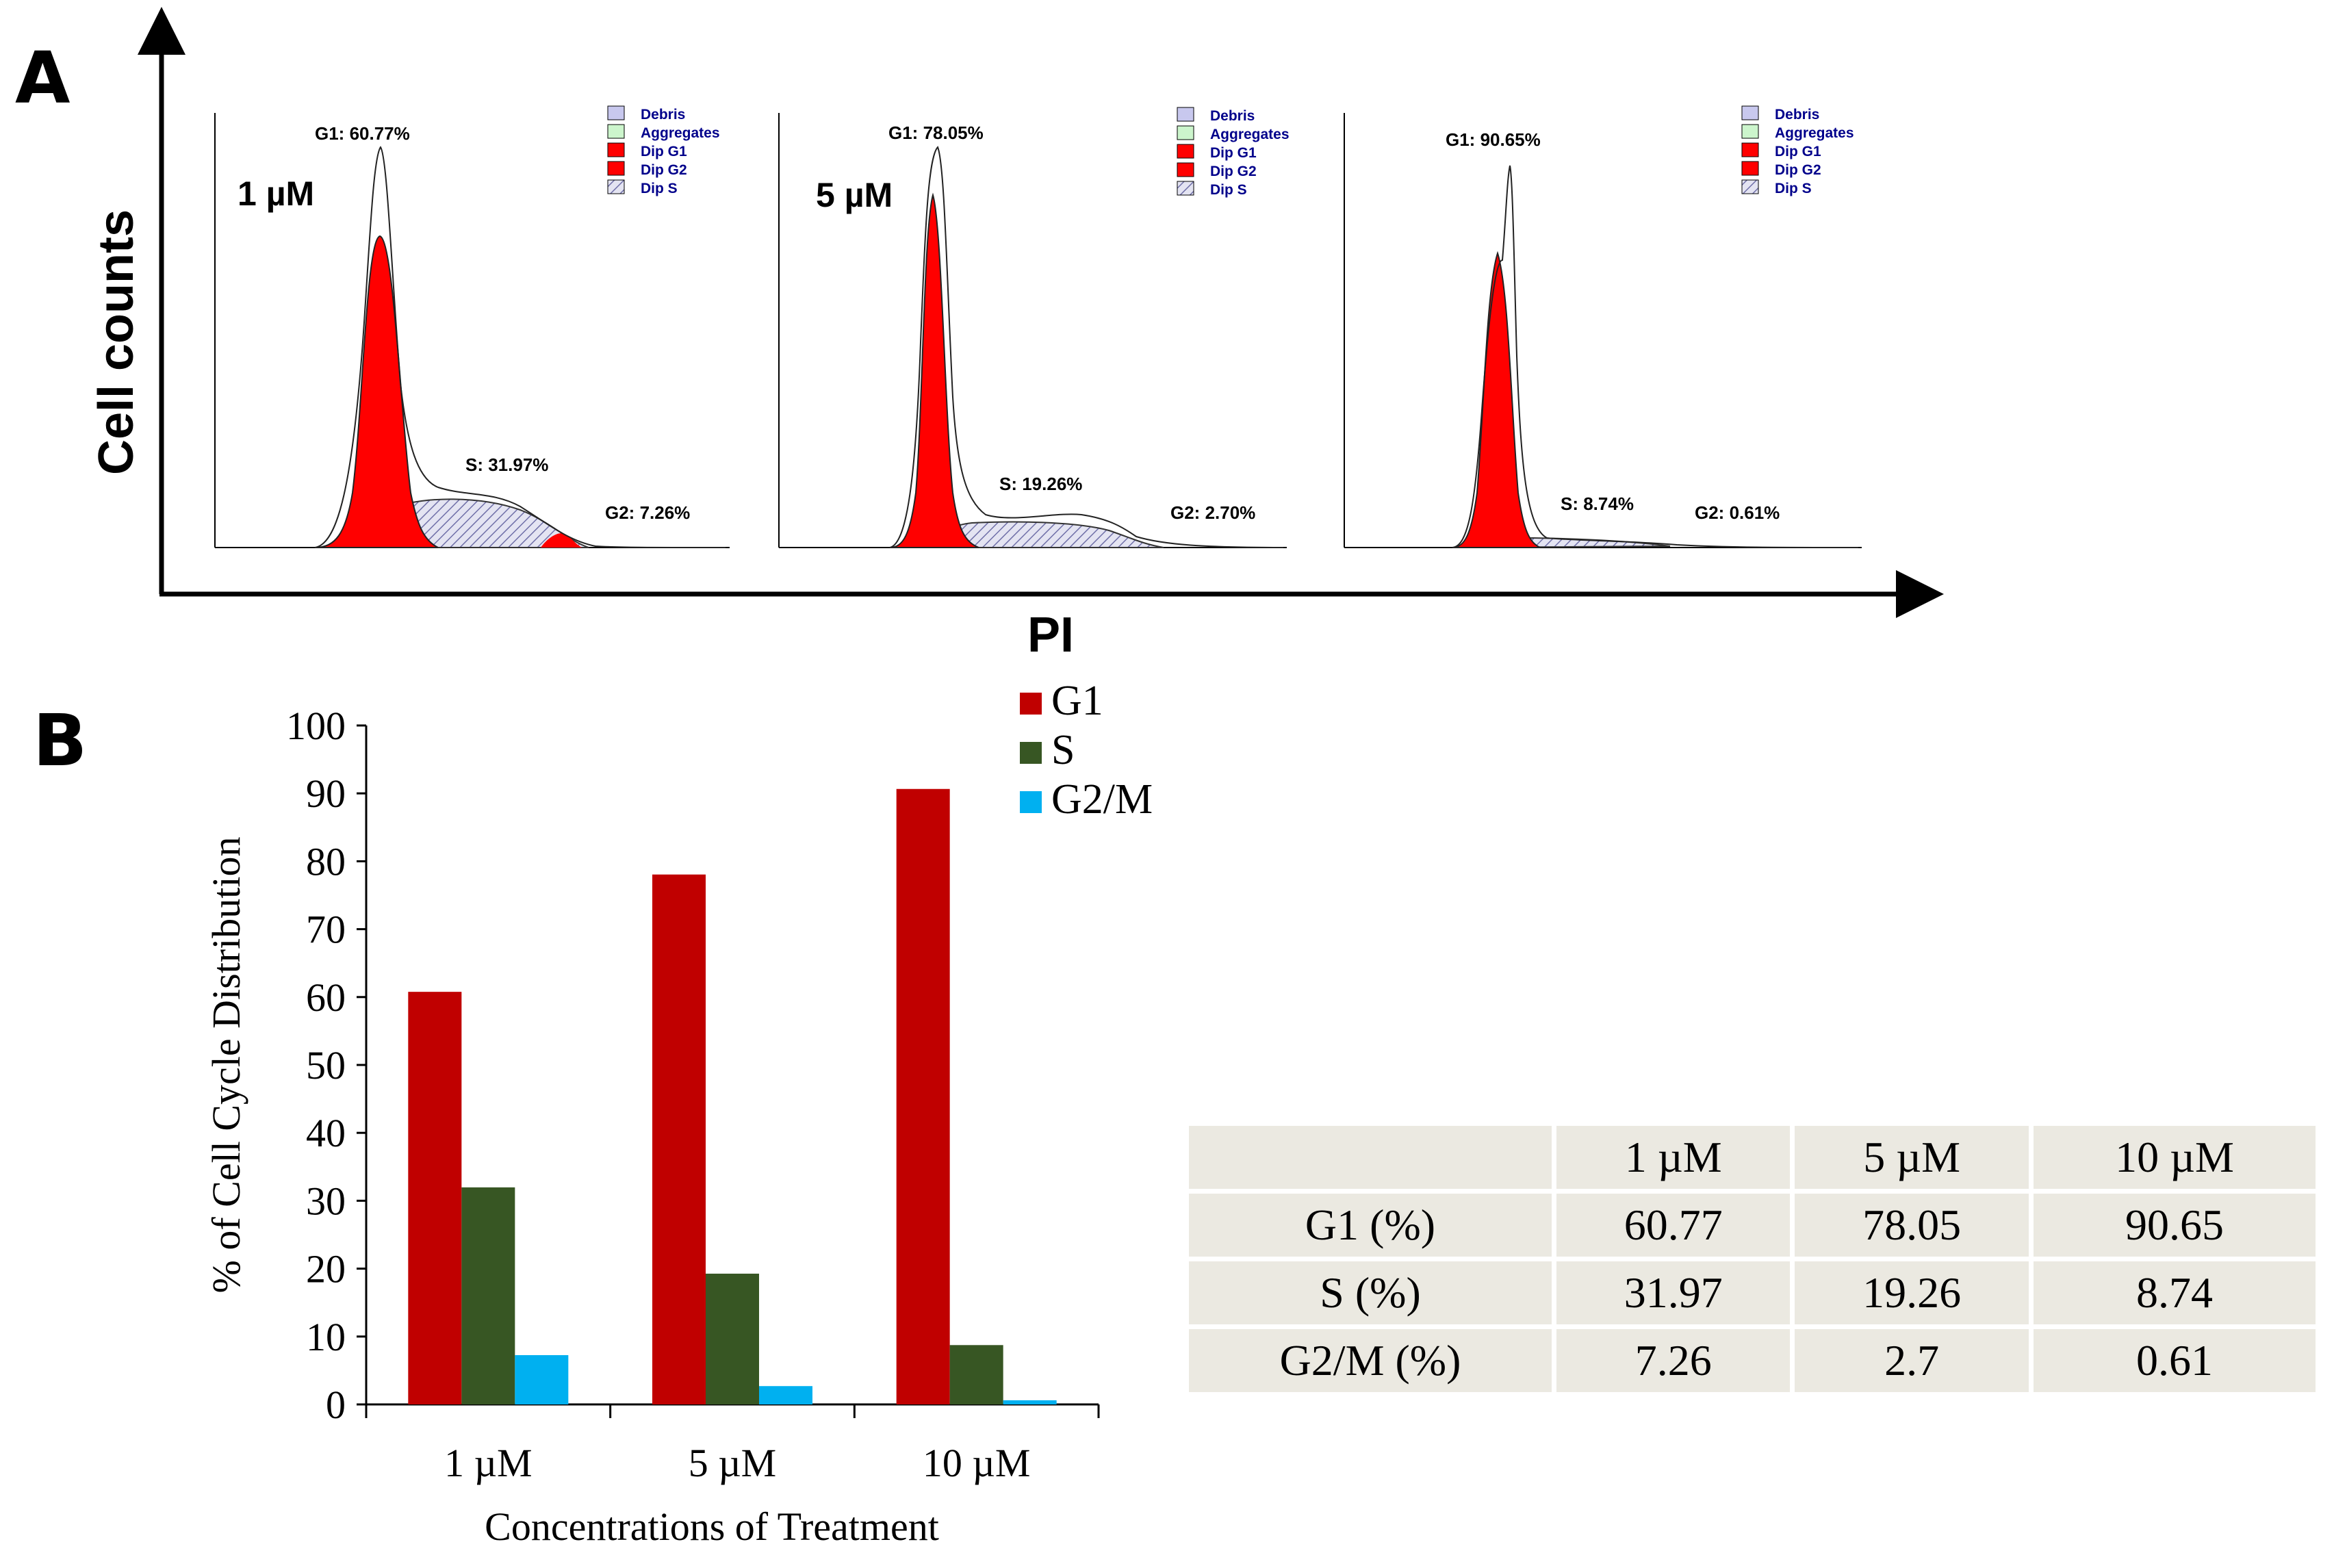 Image resolution: width=2334 pixels, height=1568 pixels. Describe the element at coordinates (506, 464) in the screenshot. I see `histogram-1-s-annotation: S: 31.97%` at that location.